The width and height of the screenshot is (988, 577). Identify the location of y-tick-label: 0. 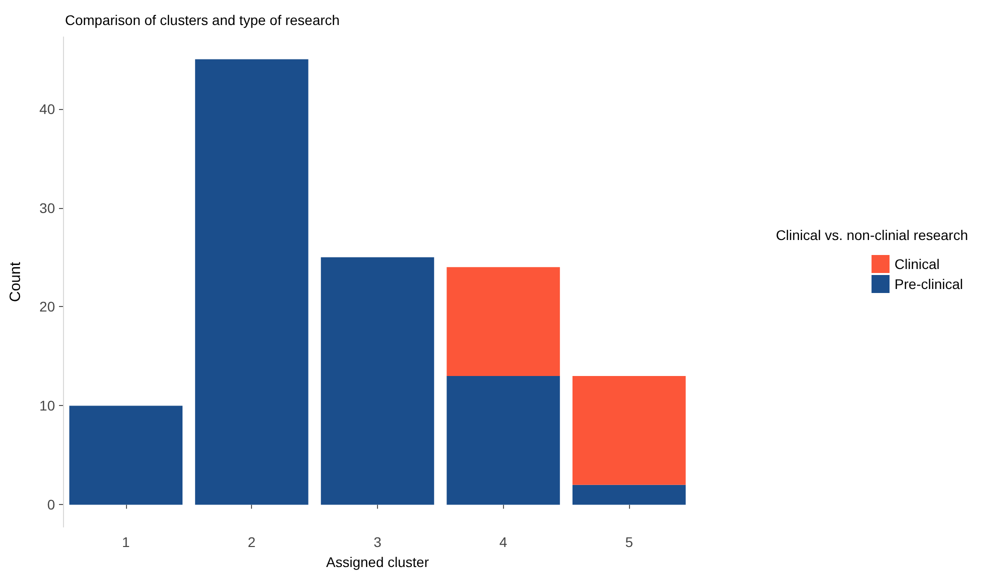
(51, 504).